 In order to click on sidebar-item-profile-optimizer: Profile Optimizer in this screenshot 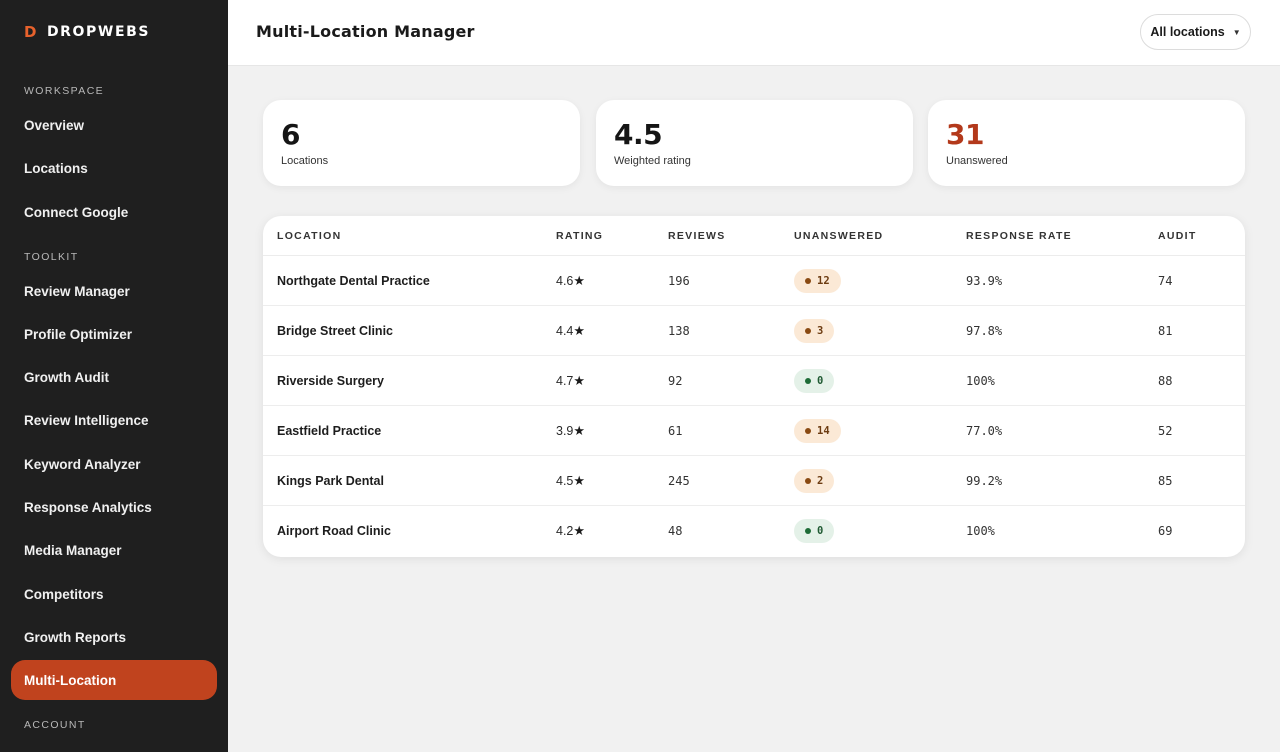, I will do `click(78, 334)`.